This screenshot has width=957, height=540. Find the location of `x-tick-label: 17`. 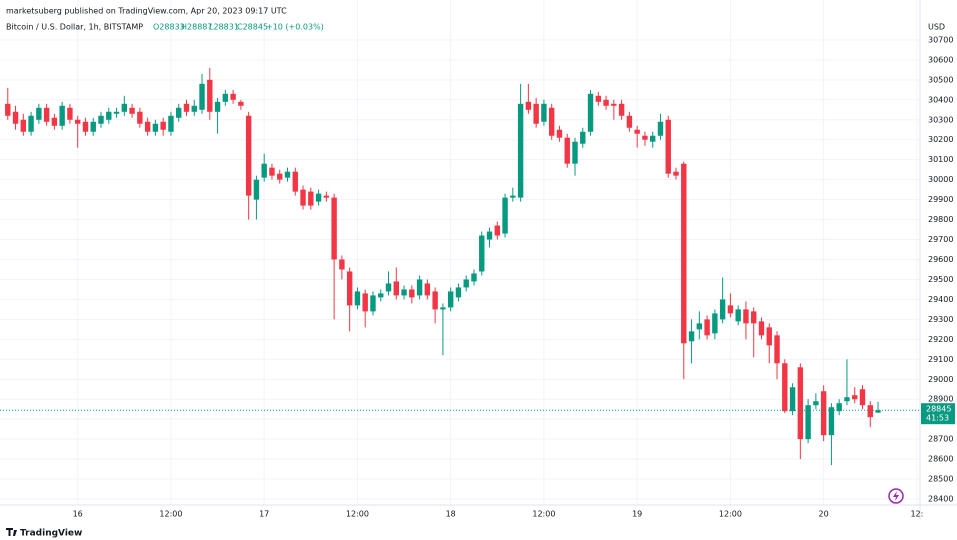

x-tick-label: 17 is located at coordinates (264, 514).